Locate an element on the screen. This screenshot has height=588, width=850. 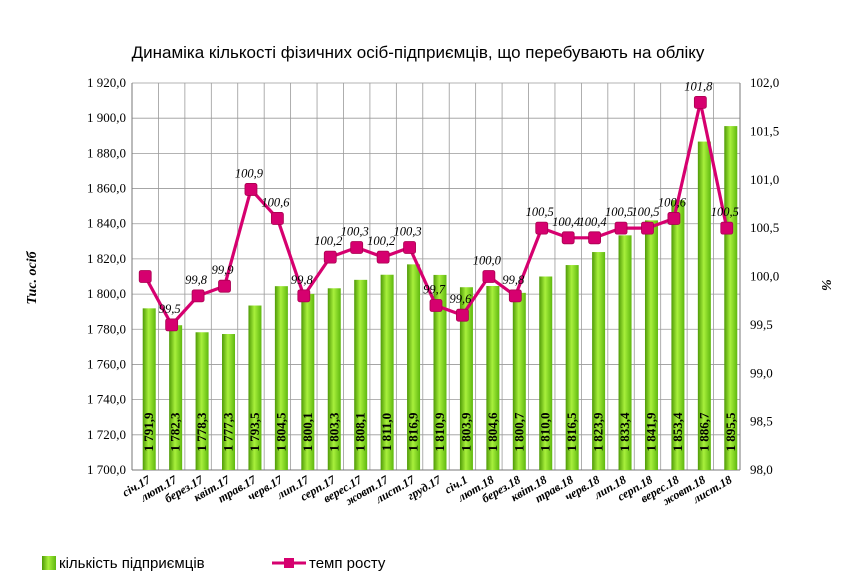
bar-data-label: 1 803,9 is located at coordinates (465, 432).